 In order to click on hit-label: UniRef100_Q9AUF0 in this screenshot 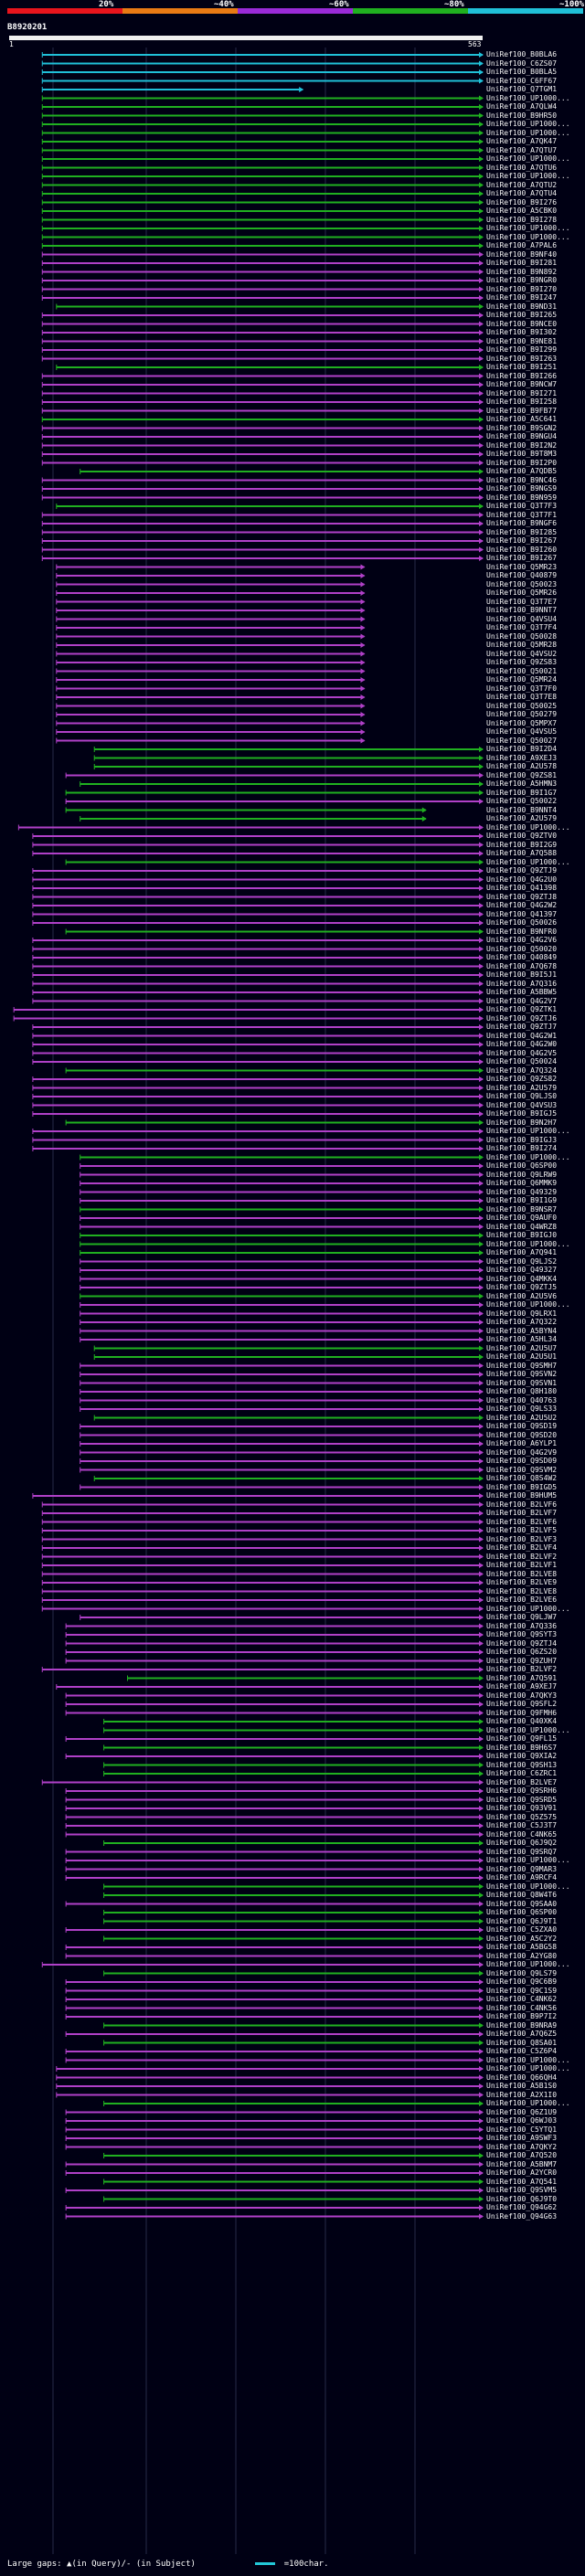, I will do `click(522, 1218)`.